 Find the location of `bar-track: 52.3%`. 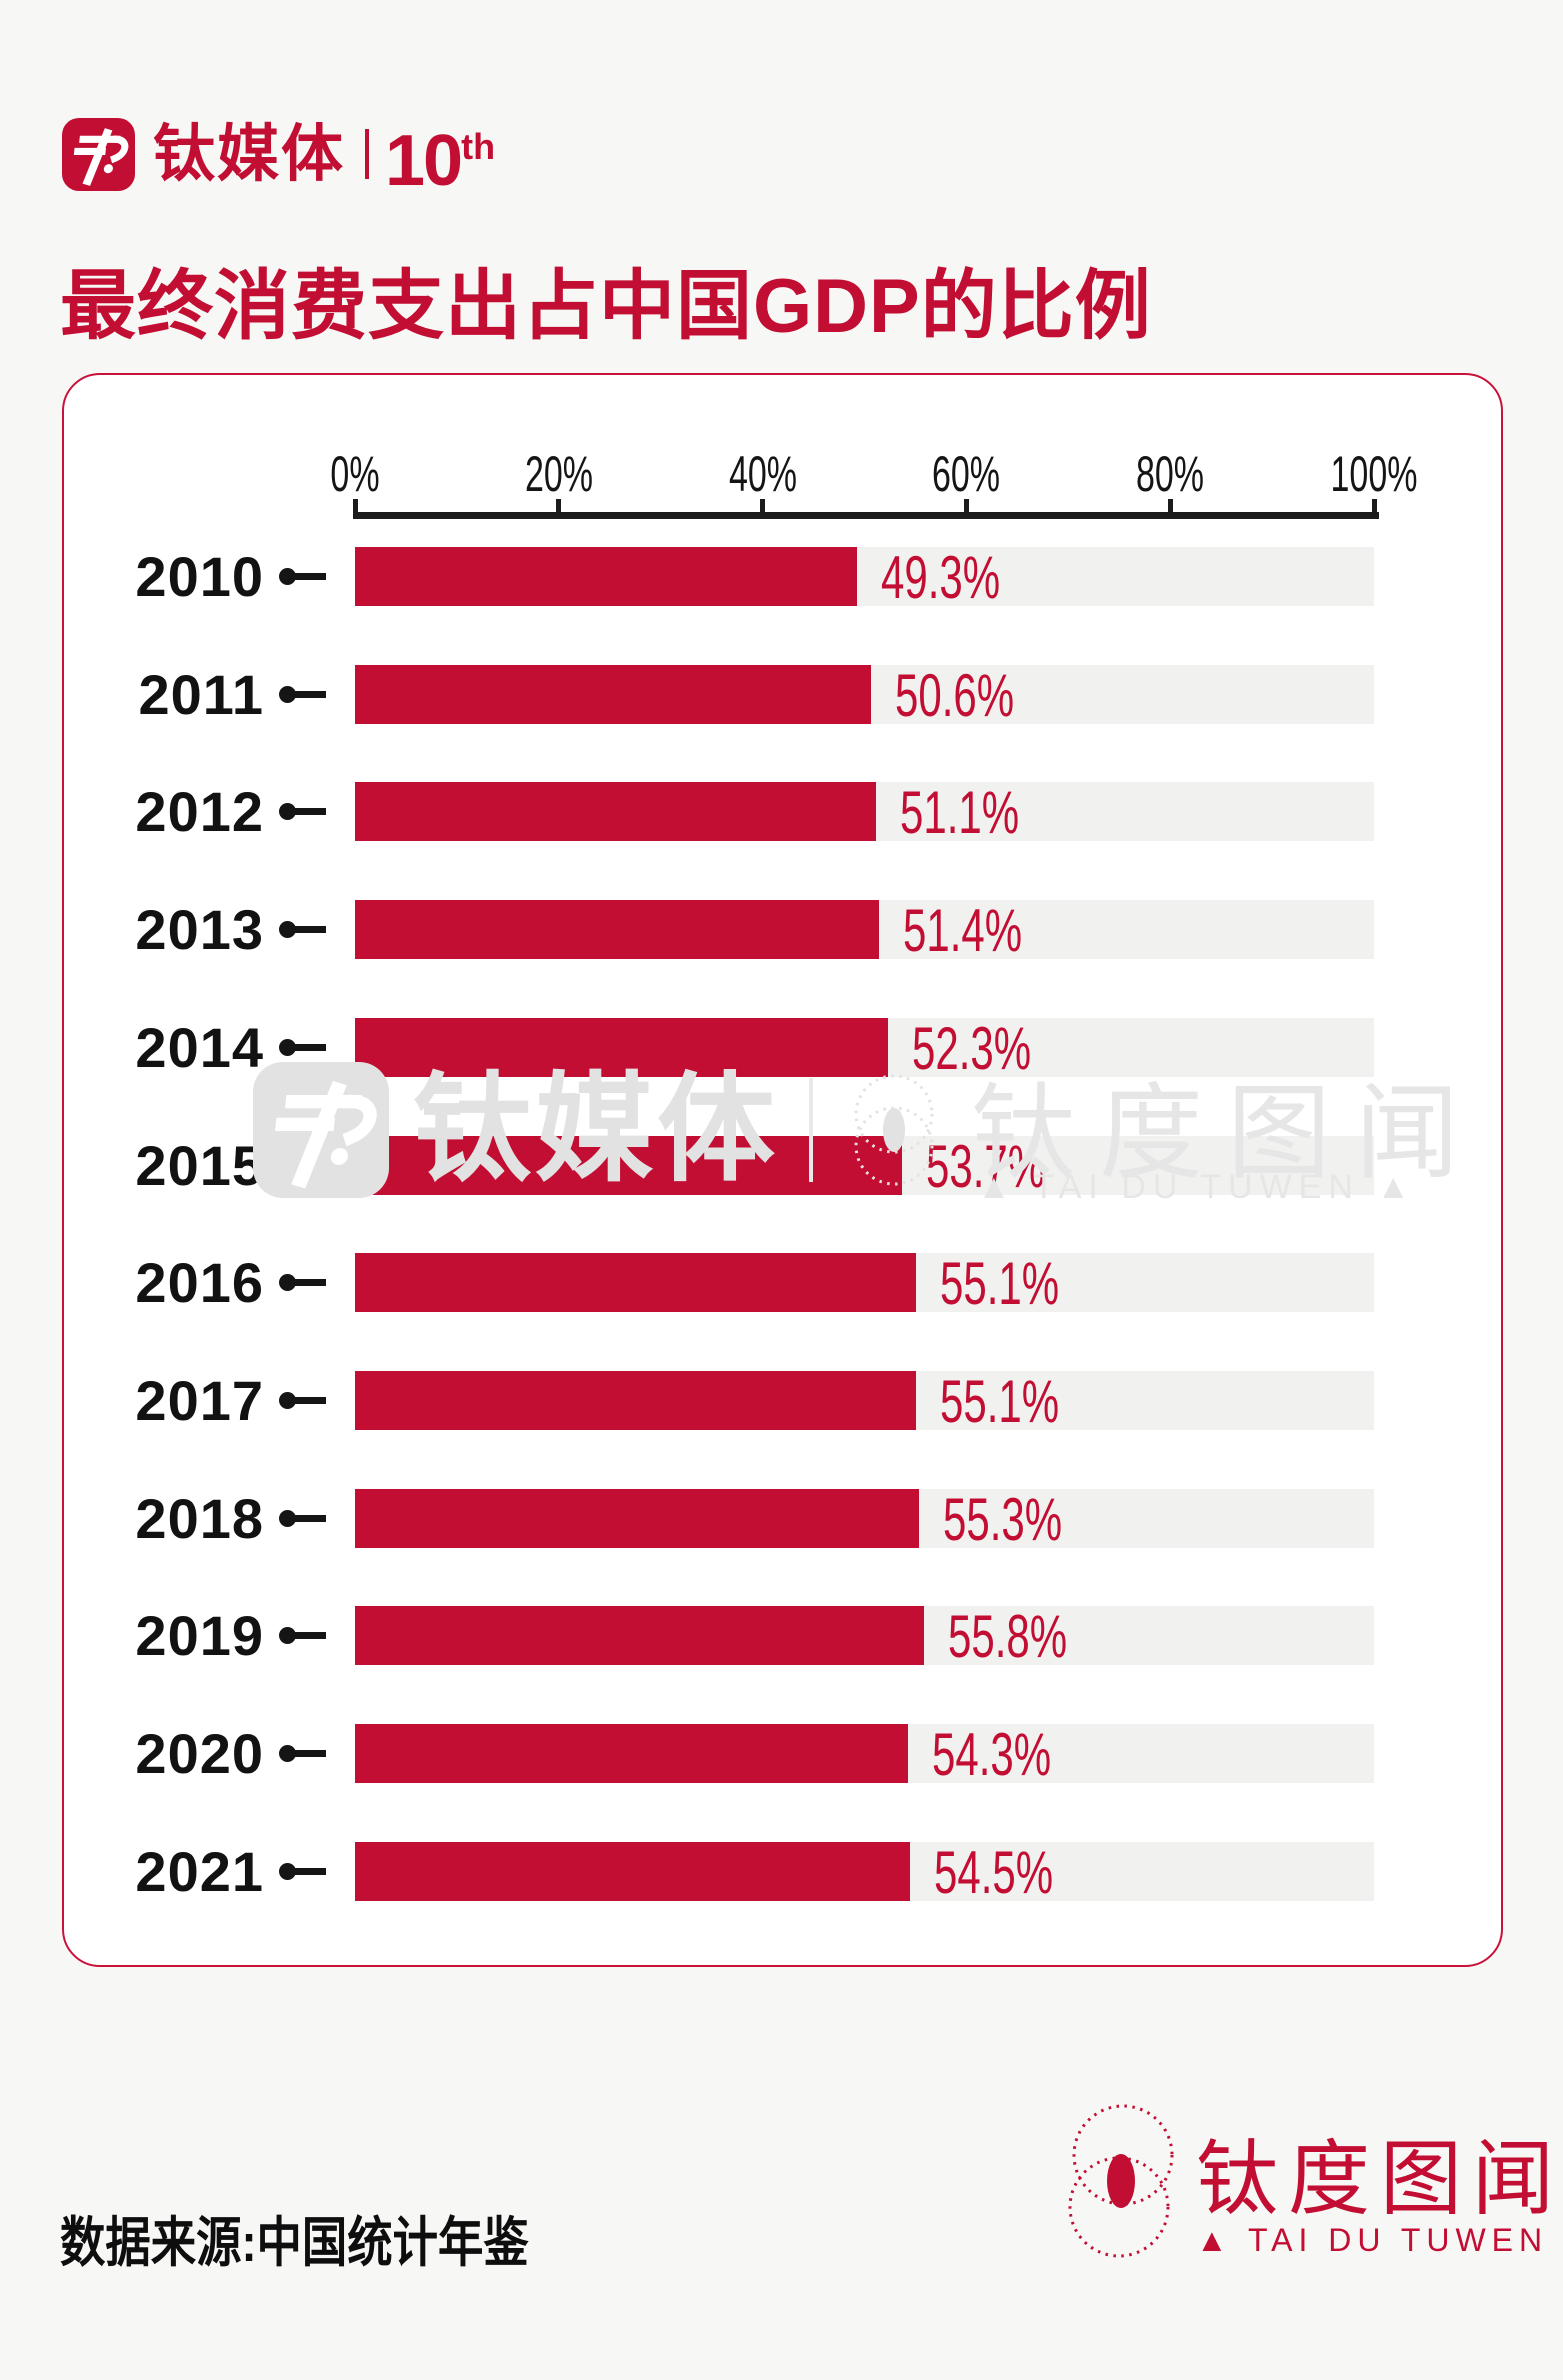

bar-track: 52.3% is located at coordinates (864, 1048).